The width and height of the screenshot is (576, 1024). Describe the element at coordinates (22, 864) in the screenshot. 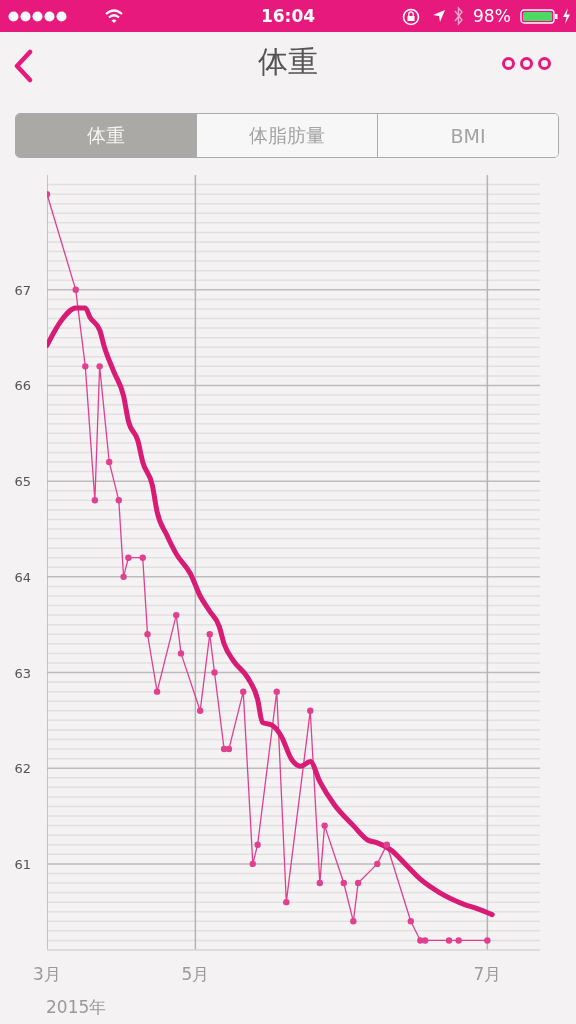

I see `y-tick-label: 61` at that location.